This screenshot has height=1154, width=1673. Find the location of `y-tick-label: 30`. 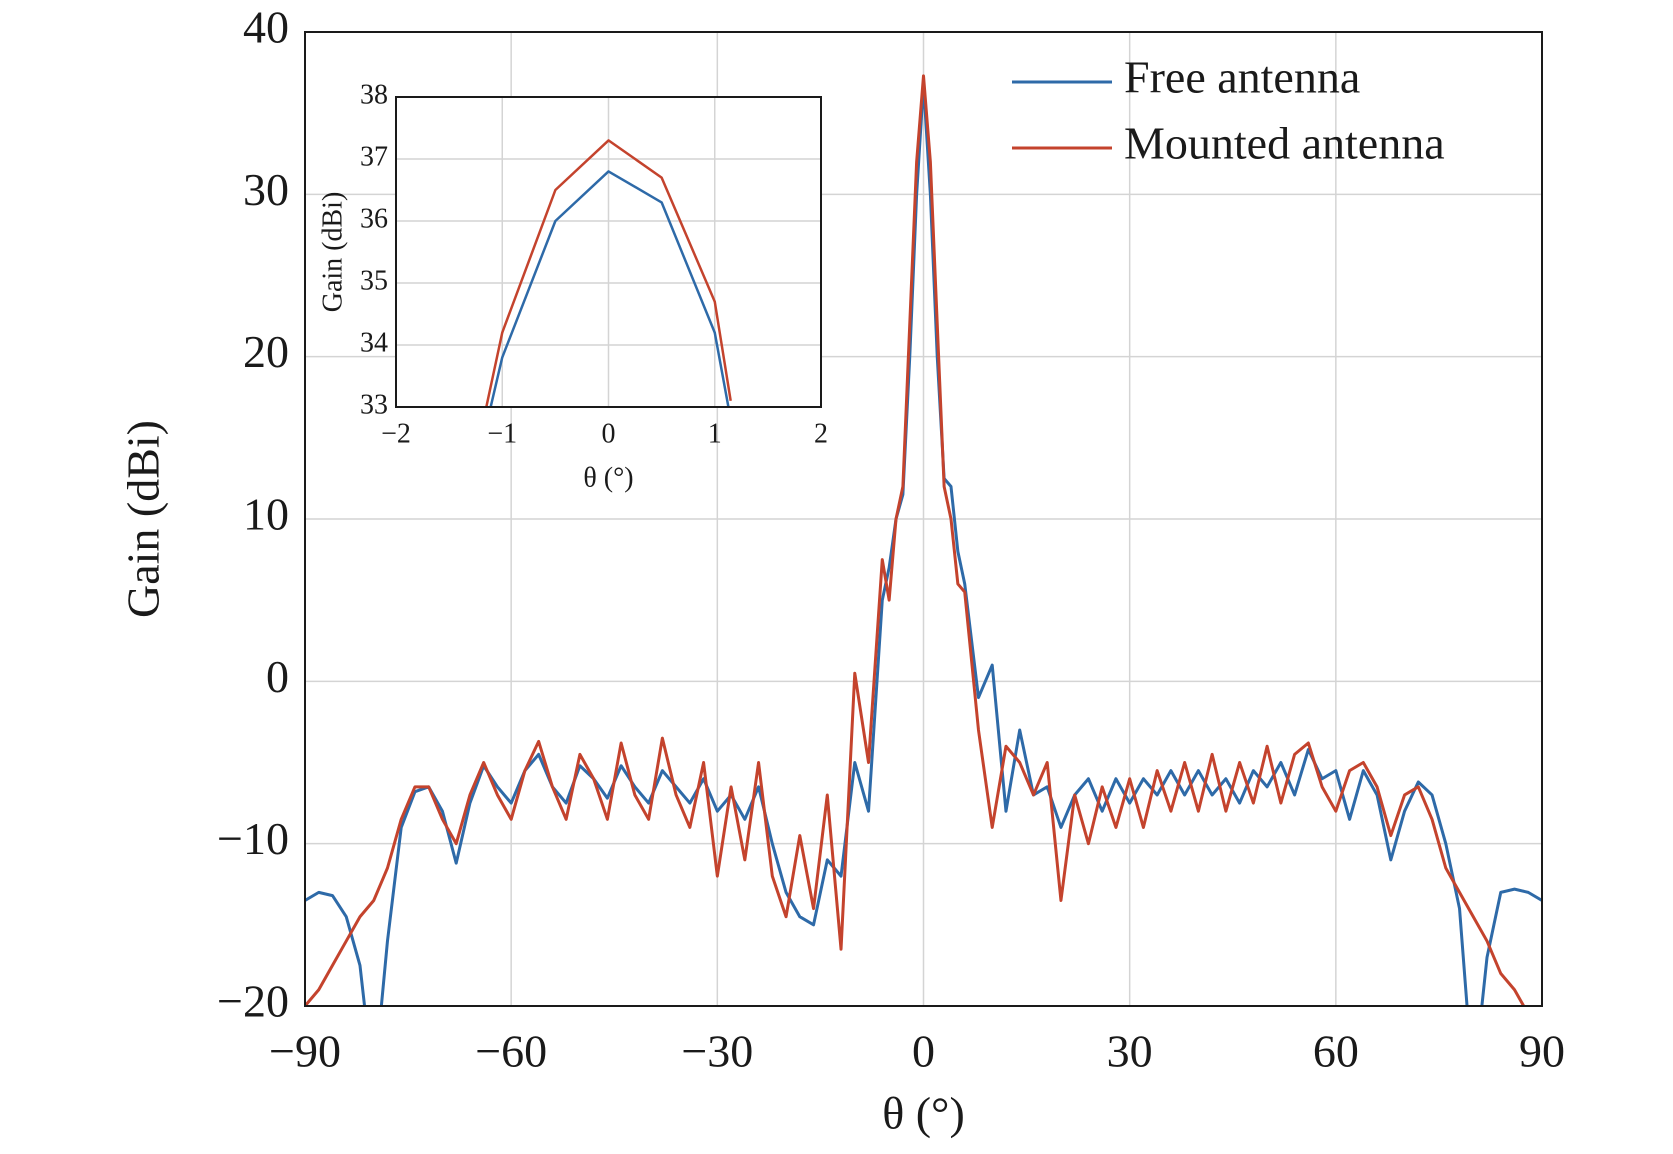

y-tick-label: 30 is located at coordinates (266, 189).